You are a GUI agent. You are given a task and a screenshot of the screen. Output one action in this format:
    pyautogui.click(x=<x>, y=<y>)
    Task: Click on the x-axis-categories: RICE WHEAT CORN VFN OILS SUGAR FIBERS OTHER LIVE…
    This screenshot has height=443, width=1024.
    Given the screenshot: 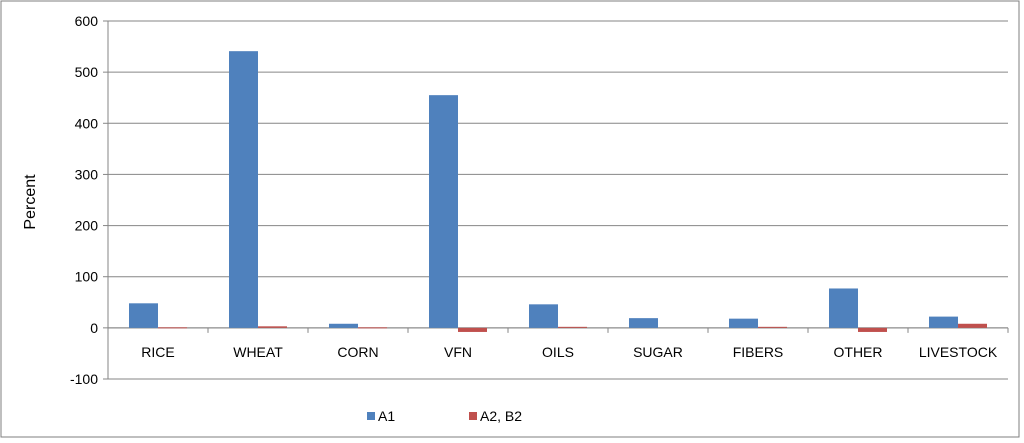 What is the action you would take?
    pyautogui.click(x=569, y=352)
    